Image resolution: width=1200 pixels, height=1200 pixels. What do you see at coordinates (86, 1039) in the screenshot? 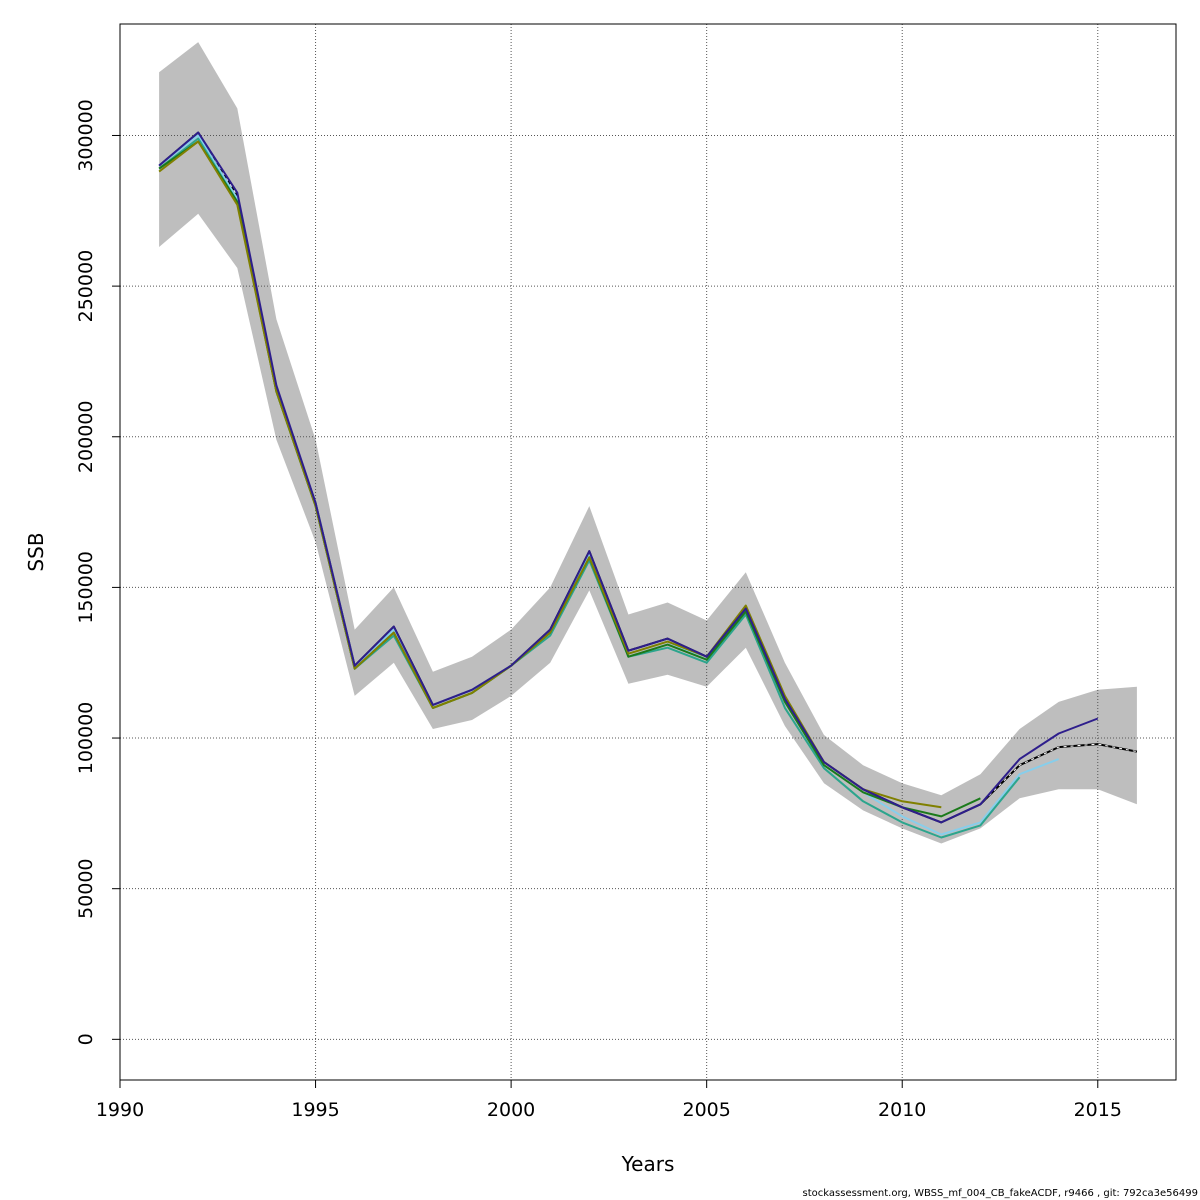
I see `y-tick-label: 0` at bounding box center [86, 1039].